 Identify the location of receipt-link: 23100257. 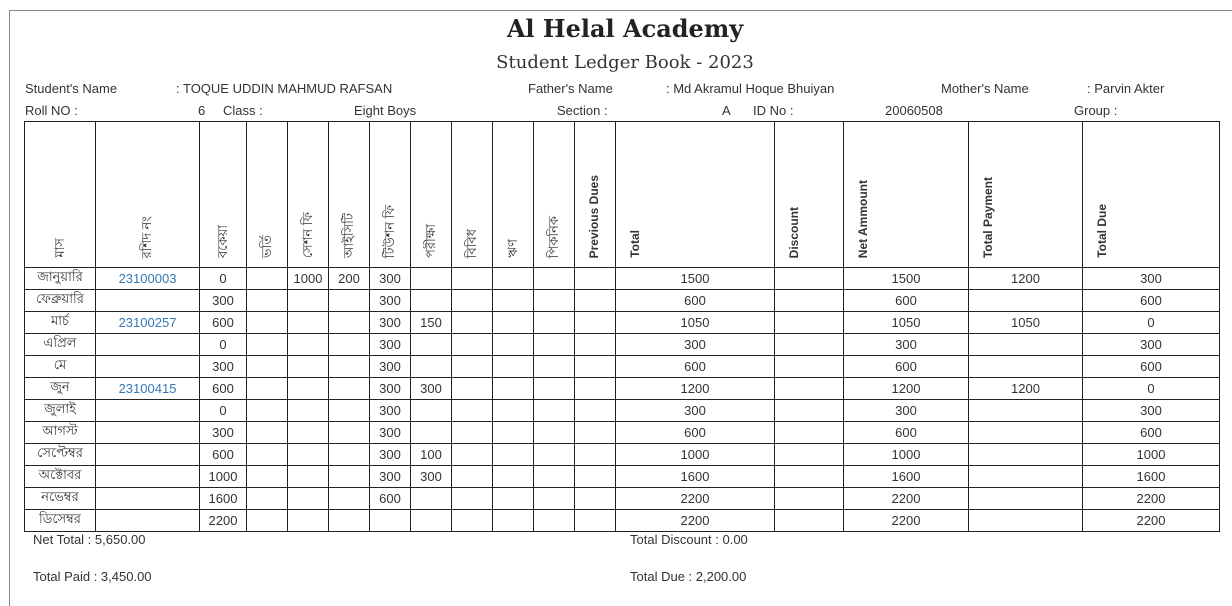
(147, 322).